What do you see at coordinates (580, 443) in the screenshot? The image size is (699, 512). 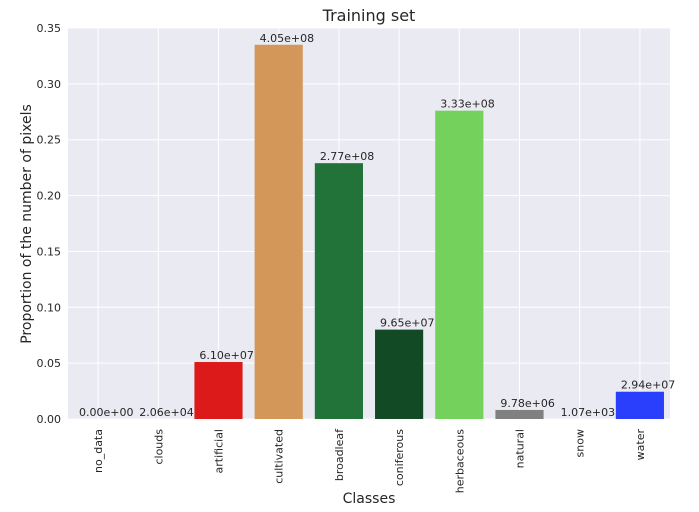 I see `x-tick-label: snow` at bounding box center [580, 443].